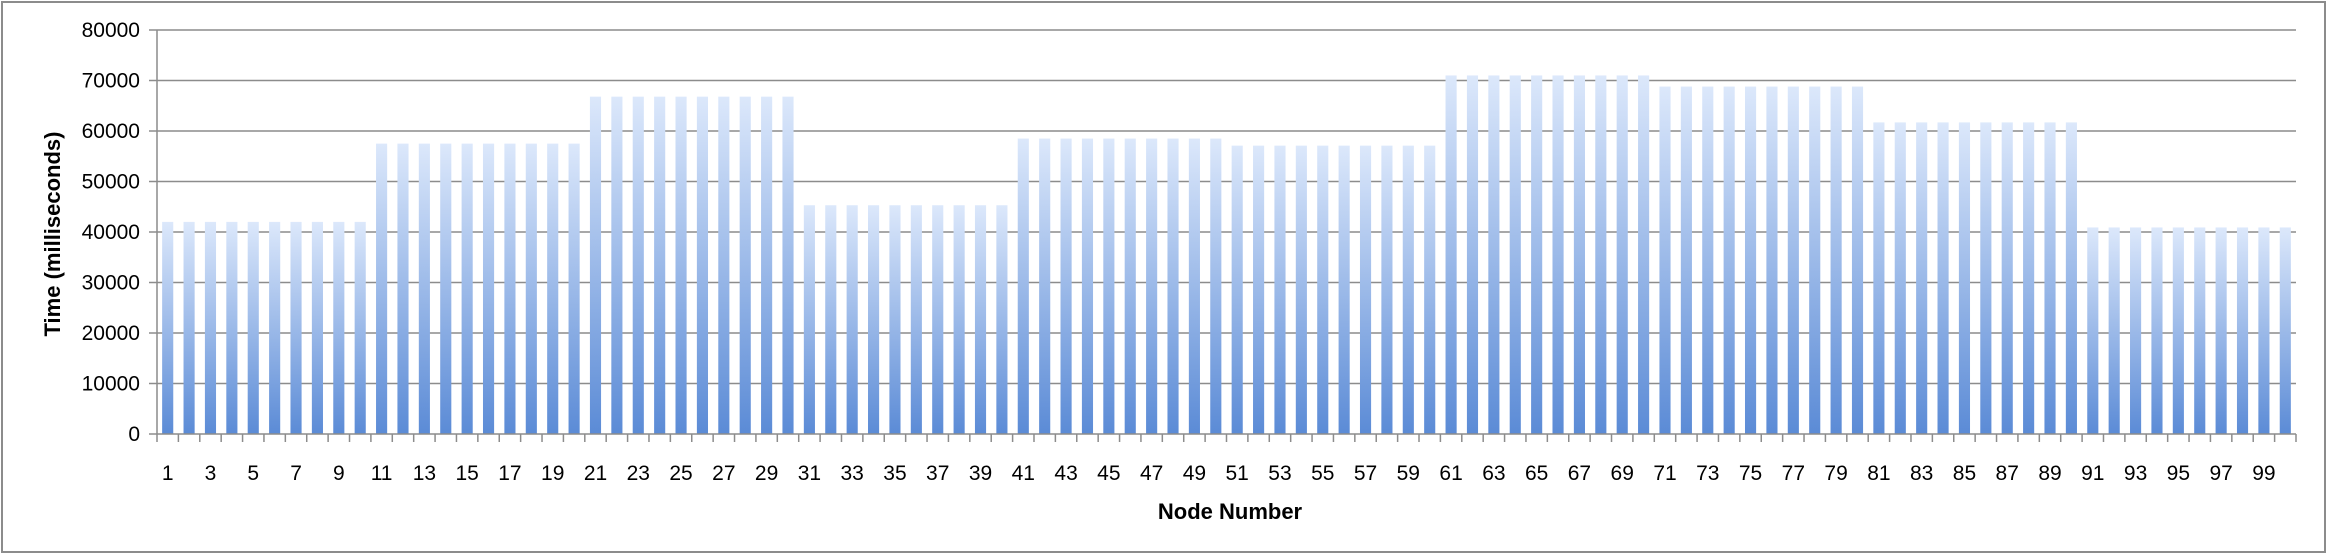 The image size is (2329, 556). What do you see at coordinates (424, 473) in the screenshot?
I see `x-tick-label: 13` at bounding box center [424, 473].